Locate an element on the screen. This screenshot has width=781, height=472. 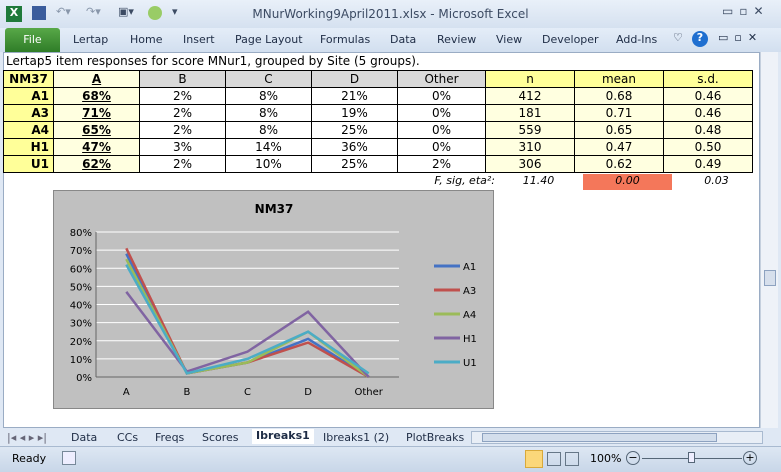
sheet-nav-icons: |◂ ◂ ▸ ▸| is located at coordinates (27, 437).